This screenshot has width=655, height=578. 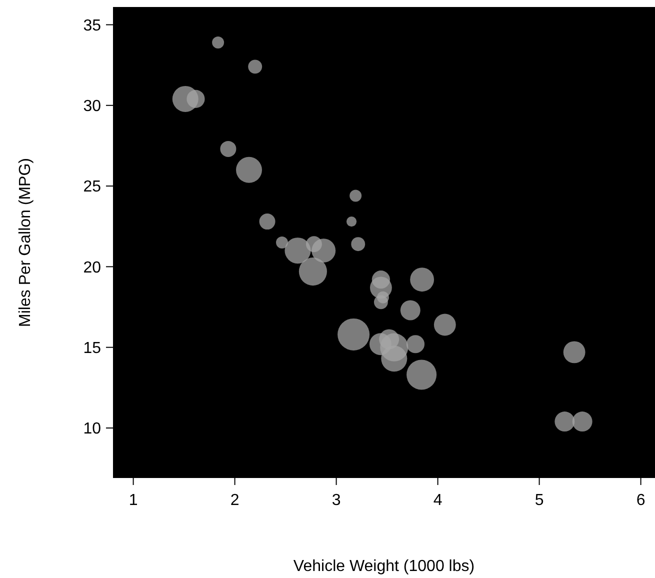 I want to click on y-tick-label: 10, so click(x=92, y=429).